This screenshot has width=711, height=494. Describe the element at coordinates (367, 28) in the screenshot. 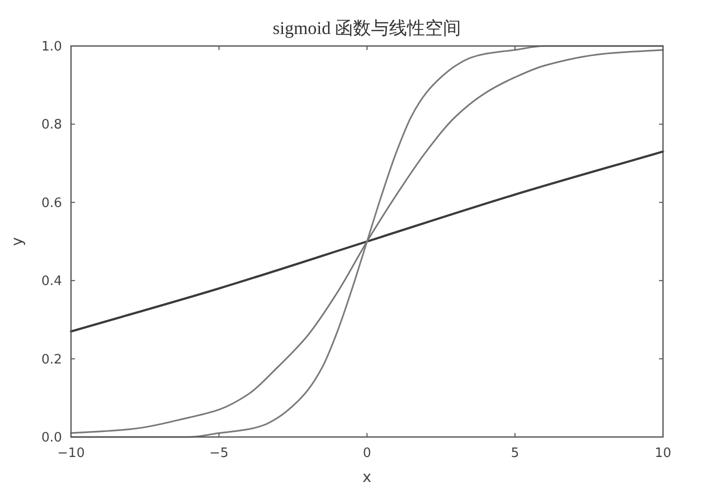

I see `chart-title: sigmoid 函数与线性空间` at that location.